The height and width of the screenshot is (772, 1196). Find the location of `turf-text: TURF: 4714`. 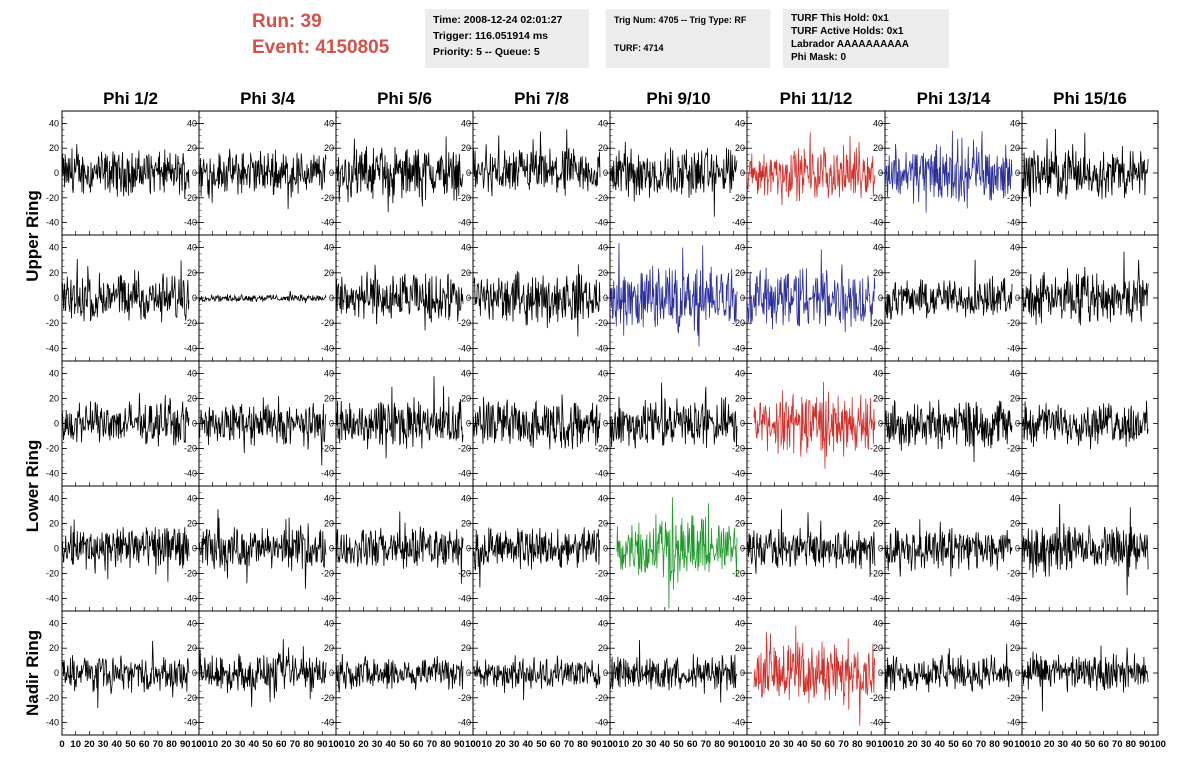

turf-text: TURF: 4714 is located at coordinates (639, 48).